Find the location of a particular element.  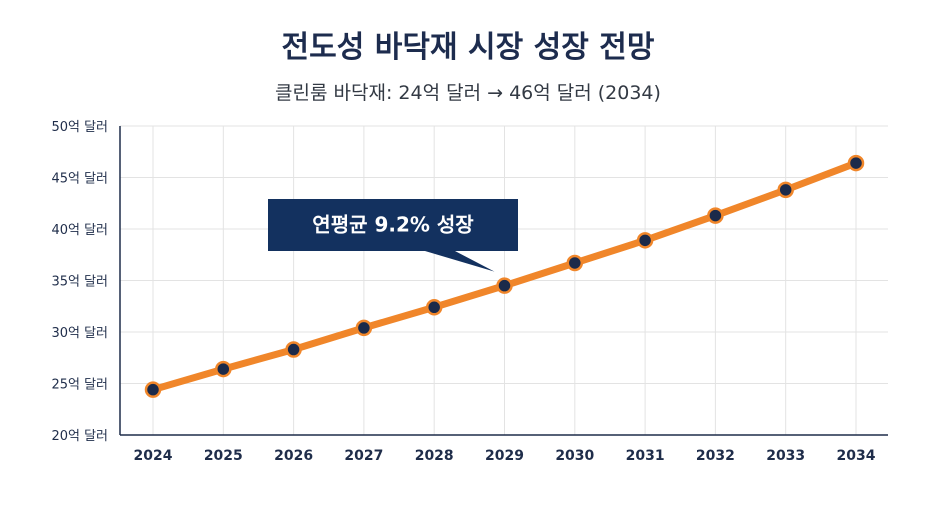

x-tick-label: 2025 is located at coordinates (223, 456).